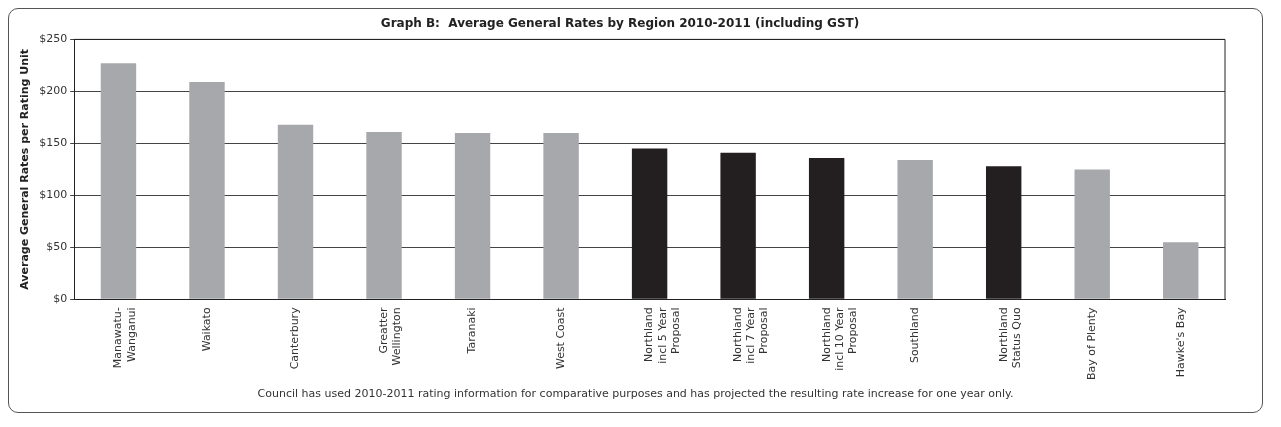  What do you see at coordinates (206, 329) in the screenshot?
I see `x-tick-label: Waikato` at bounding box center [206, 329].